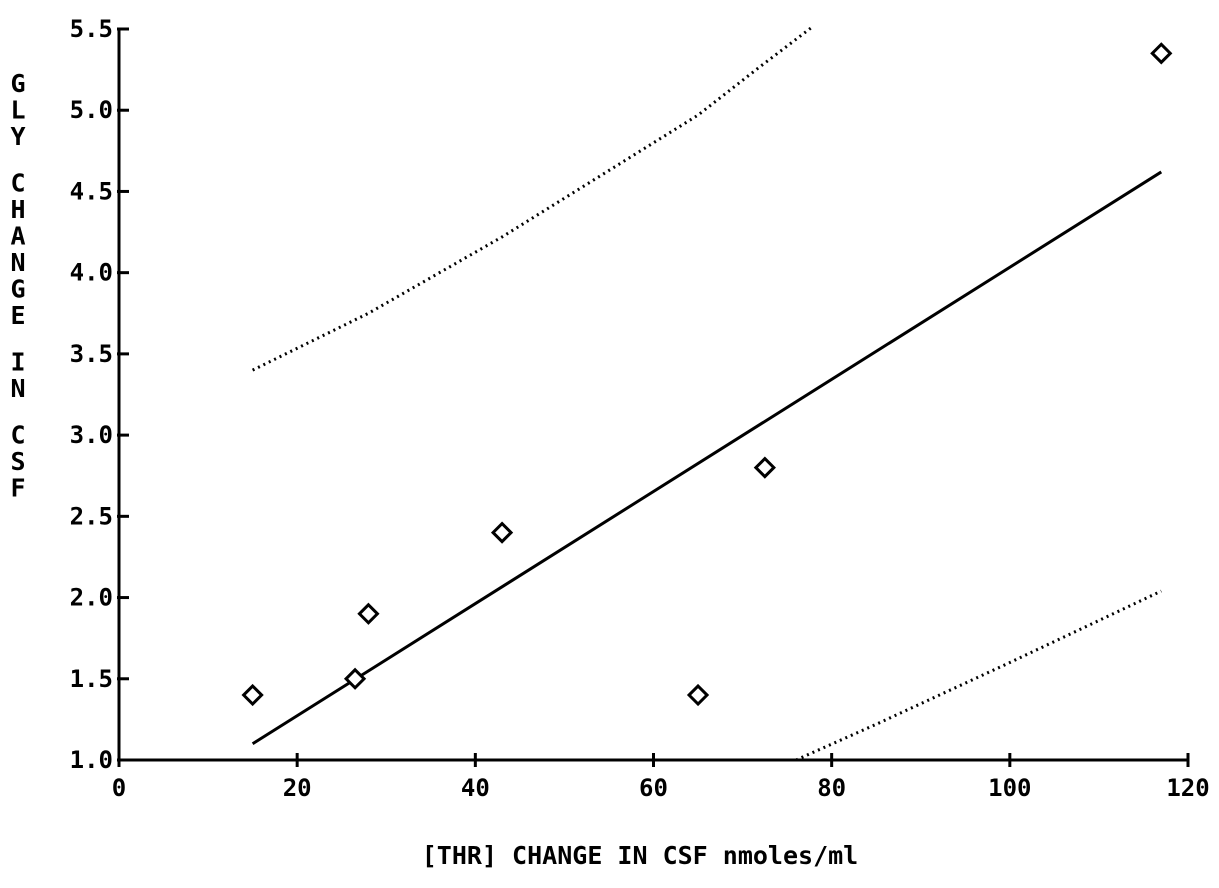 The width and height of the screenshot is (1219, 888). I want to click on x-tick-label: 60, so click(653, 788).